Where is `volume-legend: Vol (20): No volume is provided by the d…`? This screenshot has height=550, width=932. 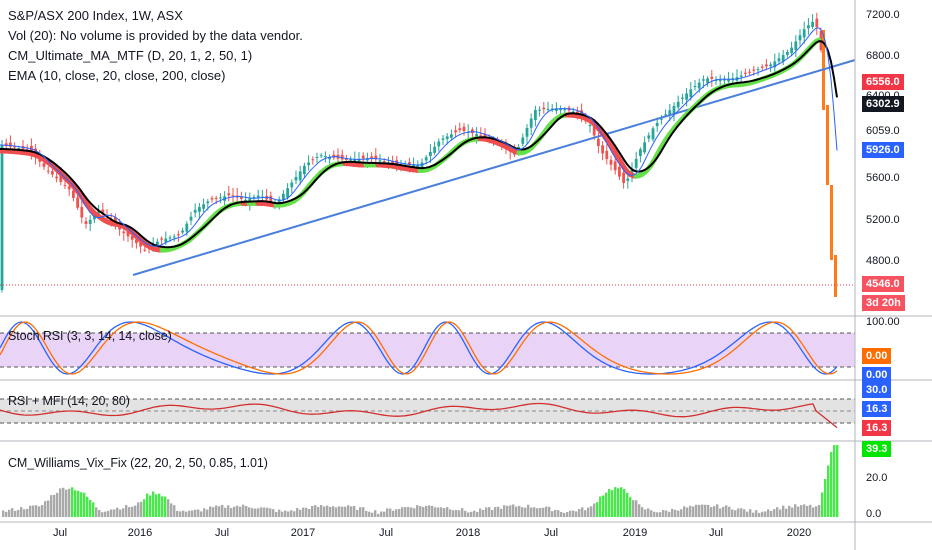 volume-legend: Vol (20): No volume is provided by the d… is located at coordinates (155, 35).